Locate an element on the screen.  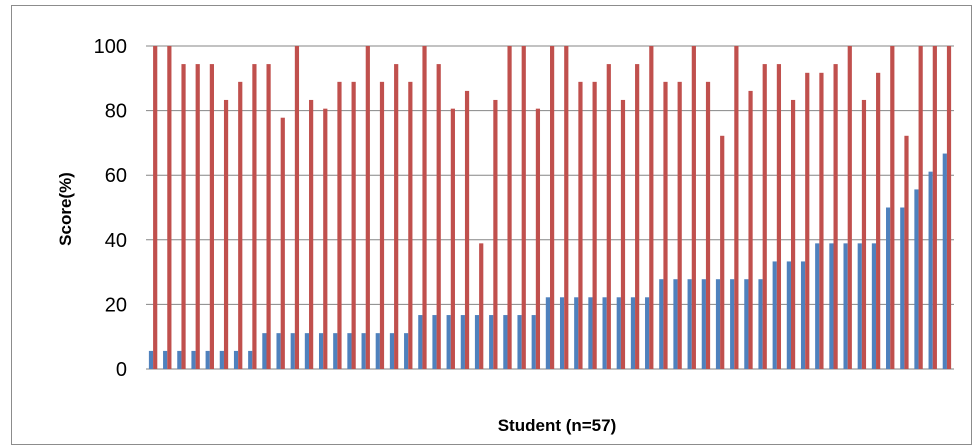
y-tick-label: 80 is located at coordinates (116, 112).